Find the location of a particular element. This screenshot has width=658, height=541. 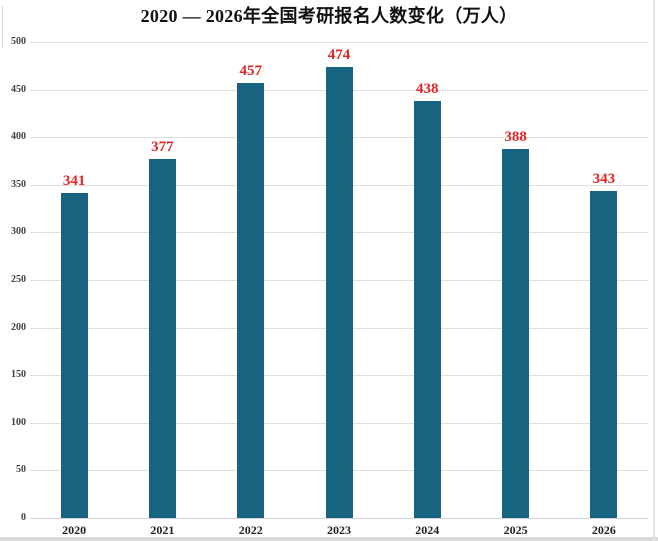

bar-value-label-2020: 341 is located at coordinates (74, 181).